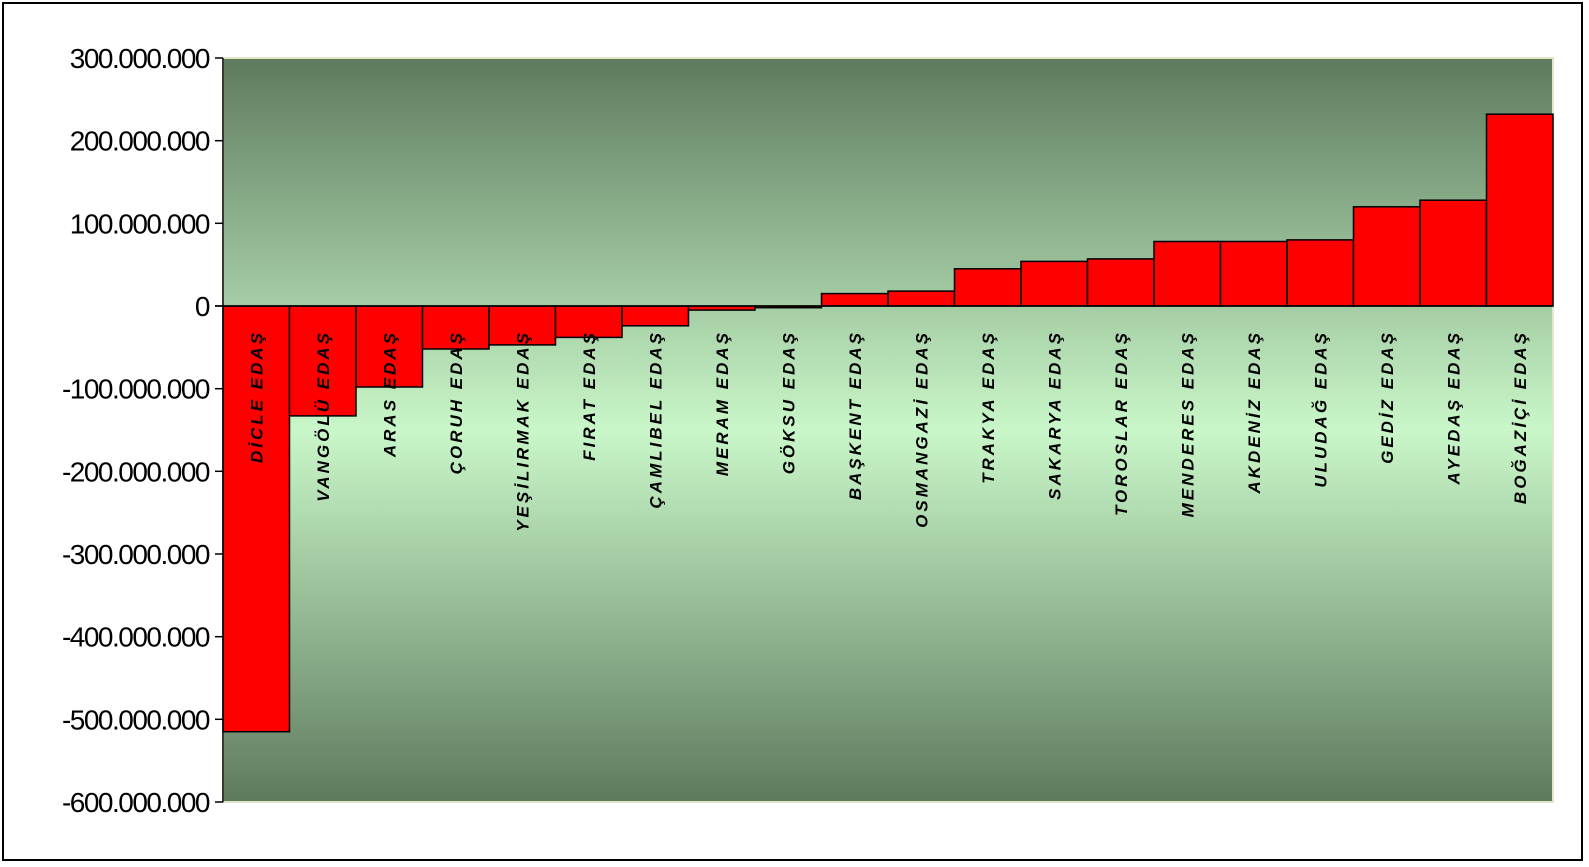 The image size is (1589, 867). I want to click on y-tick-label-5: -200.000.000, so click(136, 471).